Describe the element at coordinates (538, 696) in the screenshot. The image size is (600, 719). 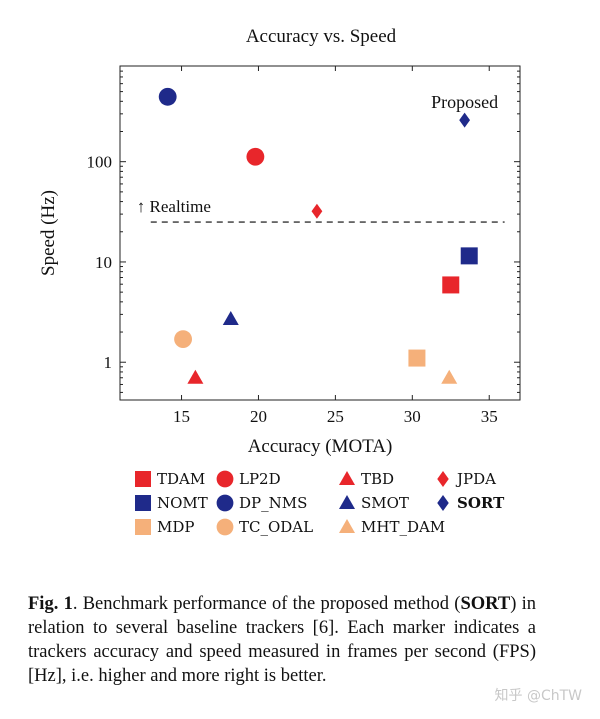
I see `watermark: 知乎 @ChTW` at that location.